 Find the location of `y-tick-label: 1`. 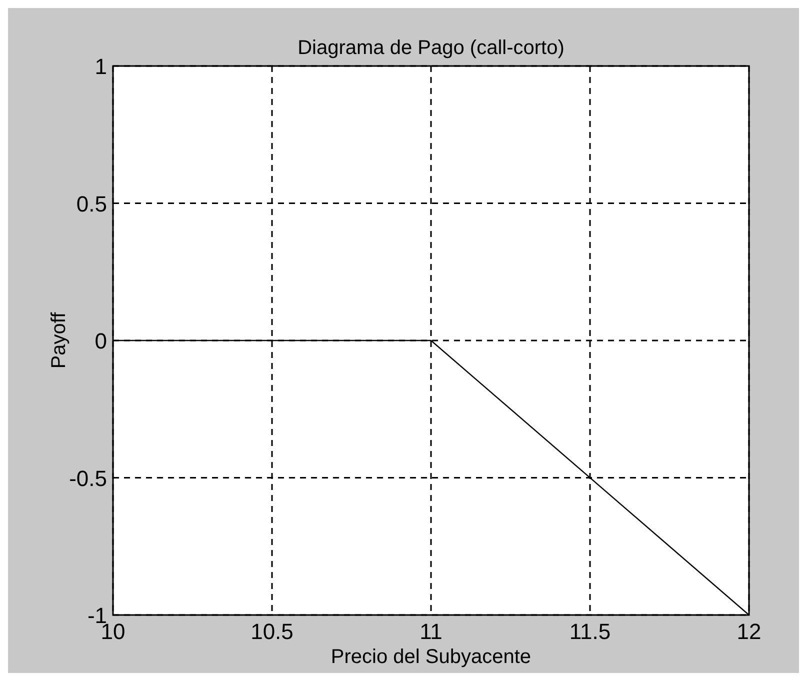

y-tick-label: 1 is located at coordinates (100, 66).